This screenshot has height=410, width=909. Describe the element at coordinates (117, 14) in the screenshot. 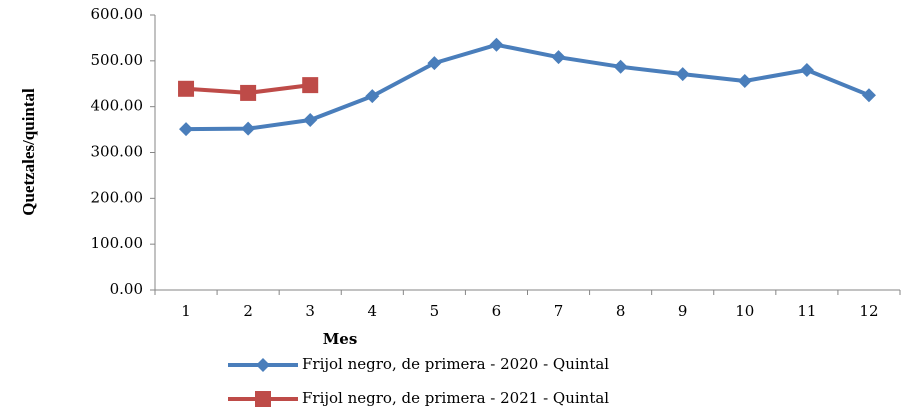

I see `y-tick-label: 600.00` at that location.